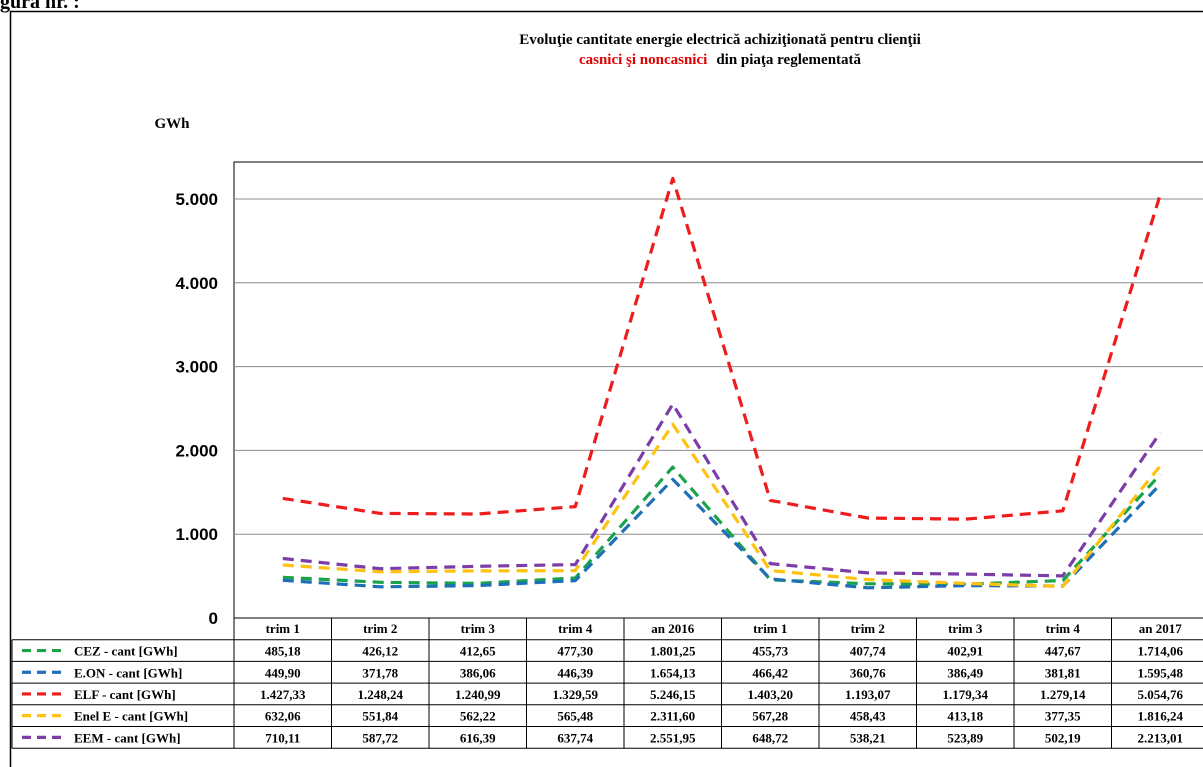 The image size is (1203, 767). Describe the element at coordinates (965, 737) in the screenshot. I see `data-label: 523,89` at that location.